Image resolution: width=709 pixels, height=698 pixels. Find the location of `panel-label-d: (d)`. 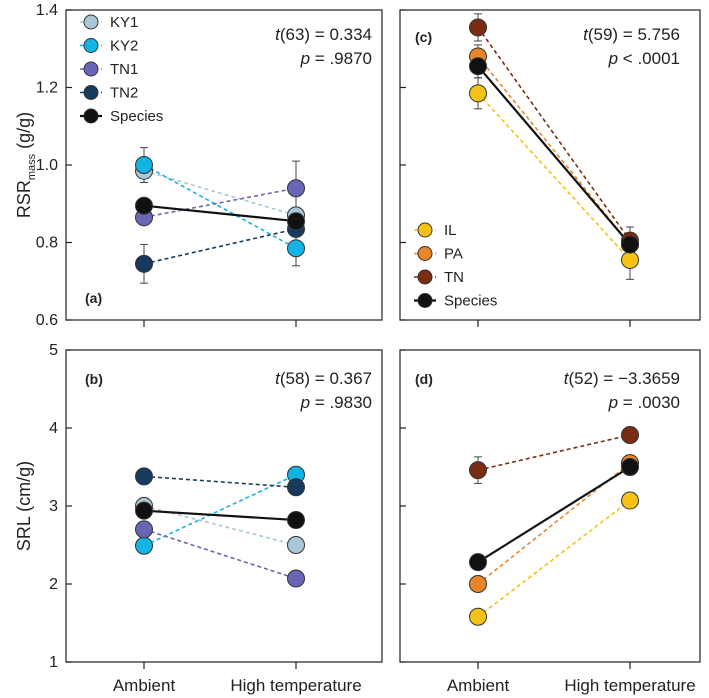

panel-label-d: (d) is located at coordinates (424, 379).